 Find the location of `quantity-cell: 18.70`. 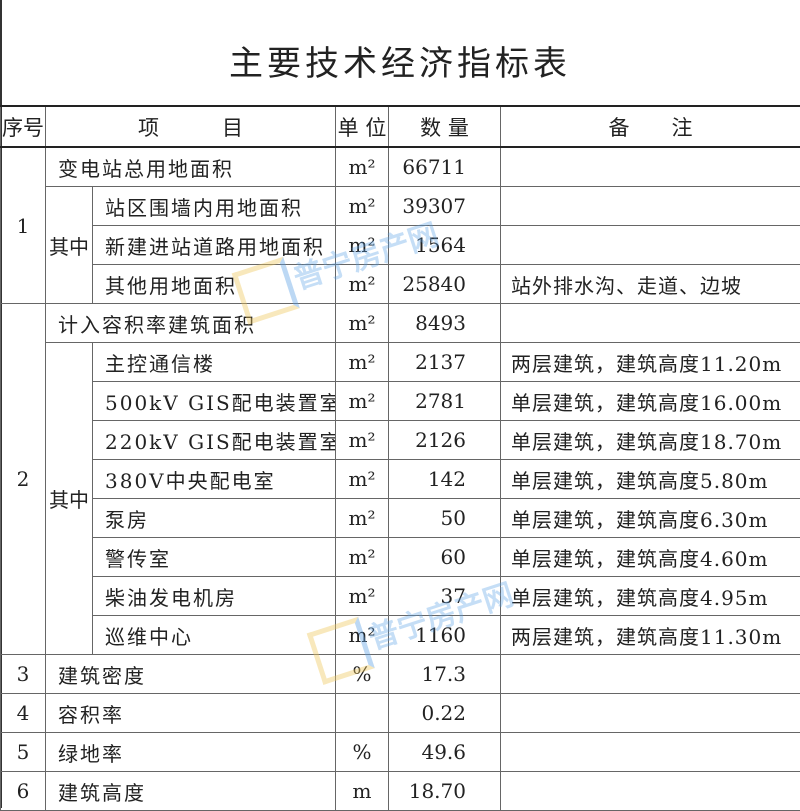

quantity-cell: 18.70 is located at coordinates (445, 791).